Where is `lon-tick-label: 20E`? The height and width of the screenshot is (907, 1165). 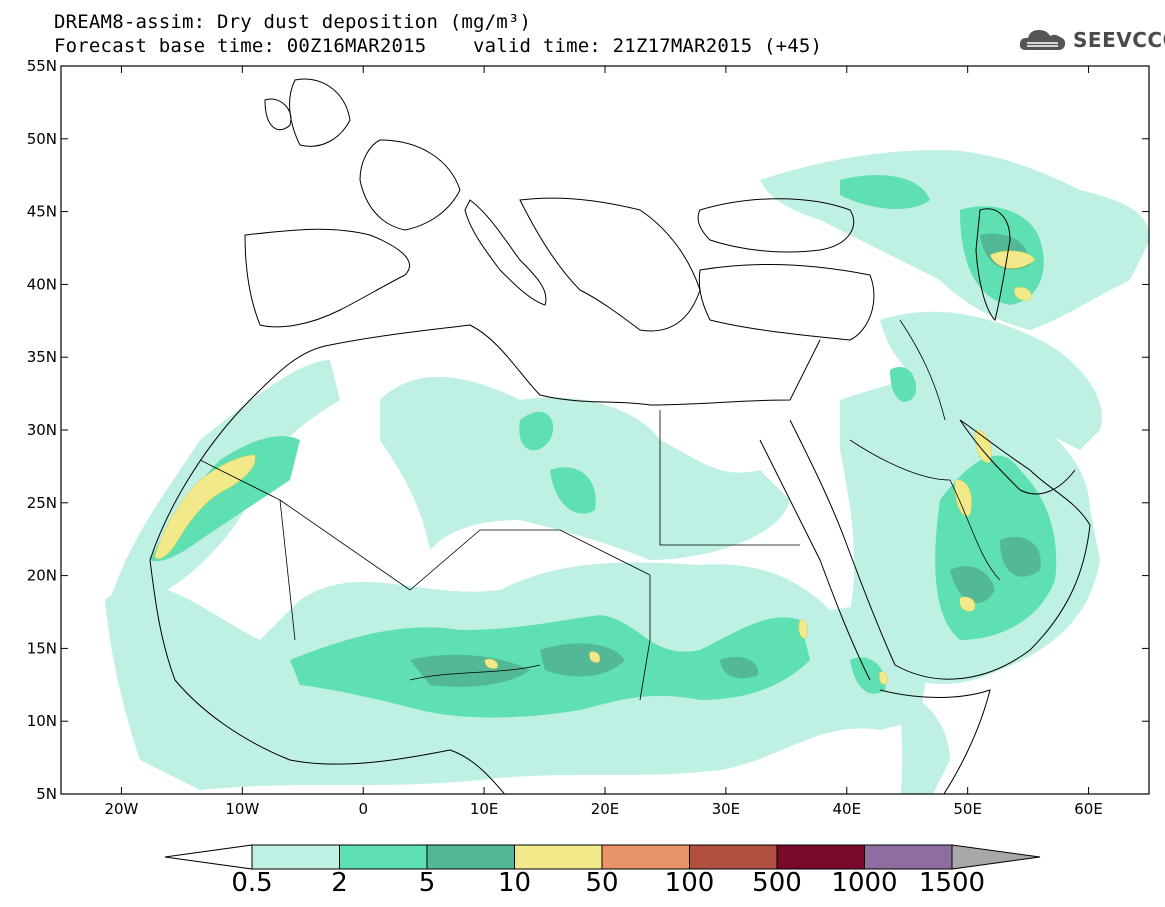
lon-tick-label: 20E is located at coordinates (605, 809).